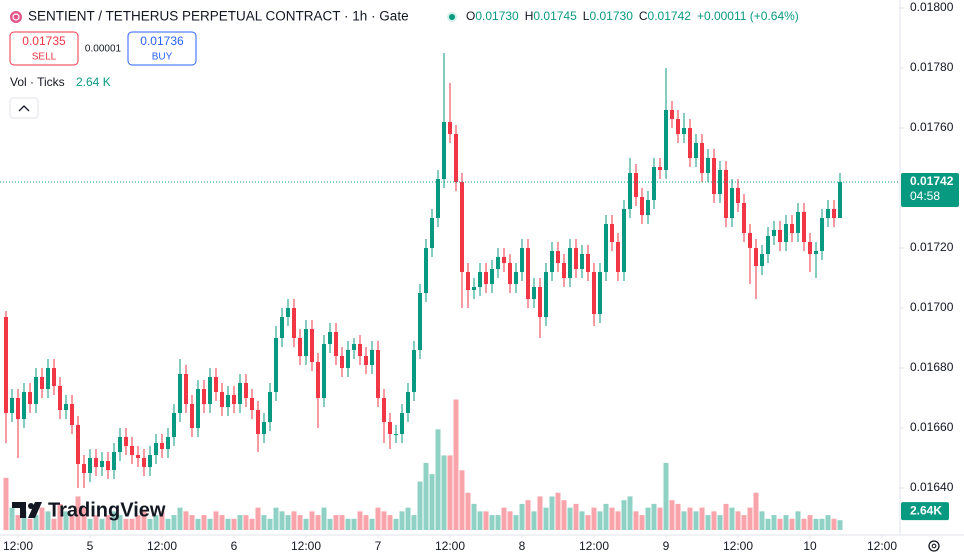  I want to click on y-tick-label: 0.01800, so click(932, 7).